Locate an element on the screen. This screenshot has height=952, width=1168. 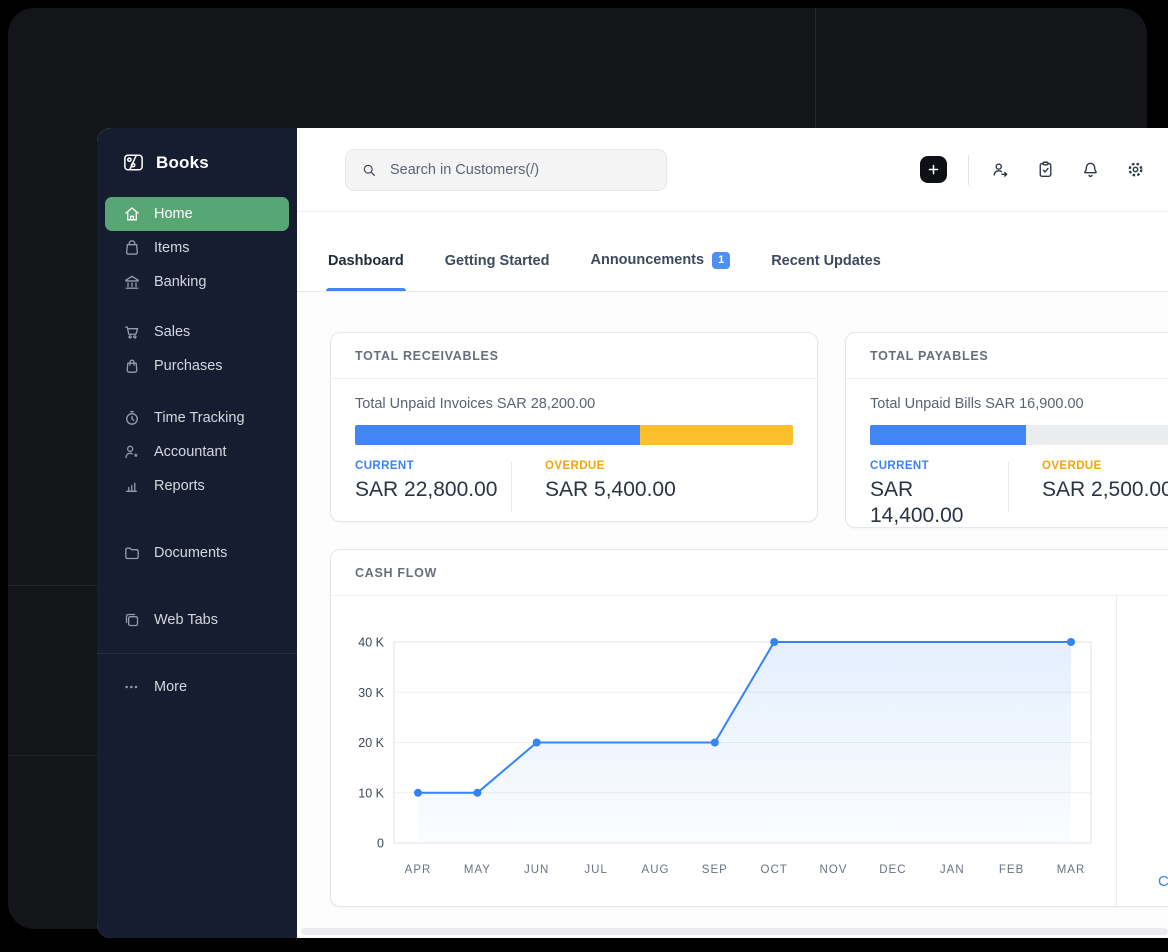
svg-text: 30 K is located at coordinates (371, 693).